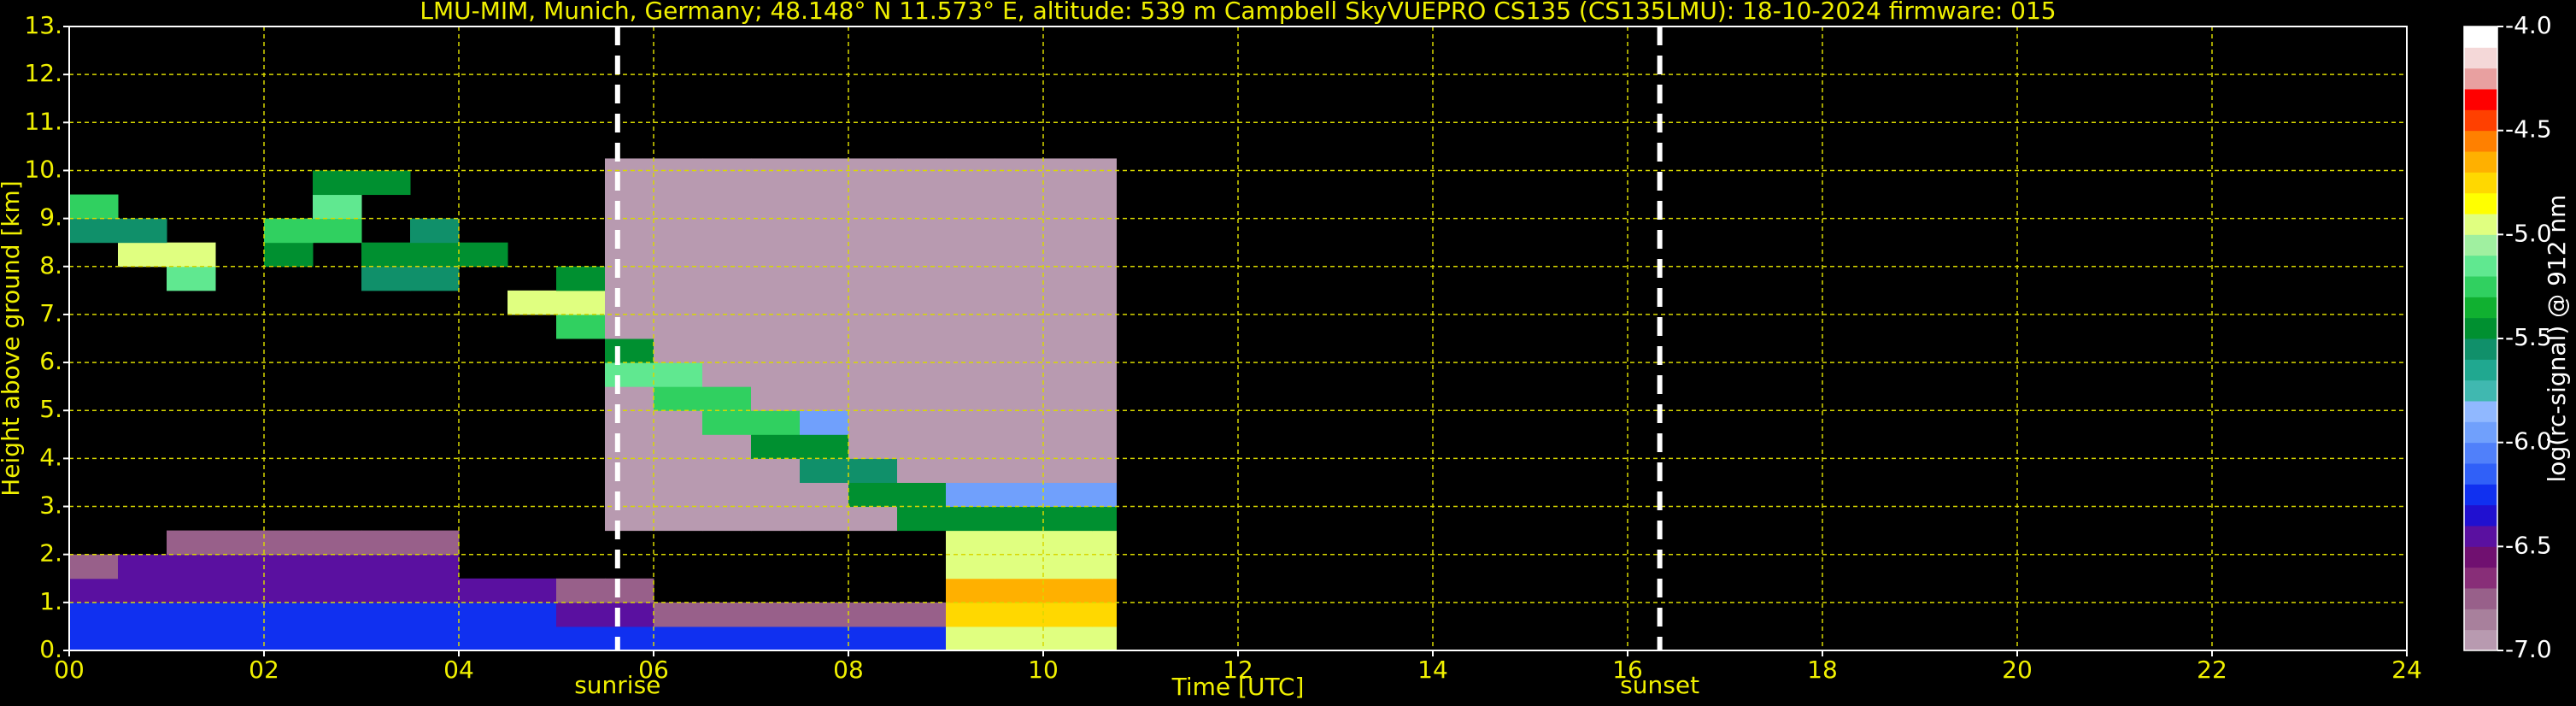  What do you see at coordinates (2528, 337) in the screenshot?
I see `colorbar-tick-label: -5.5` at bounding box center [2528, 337].